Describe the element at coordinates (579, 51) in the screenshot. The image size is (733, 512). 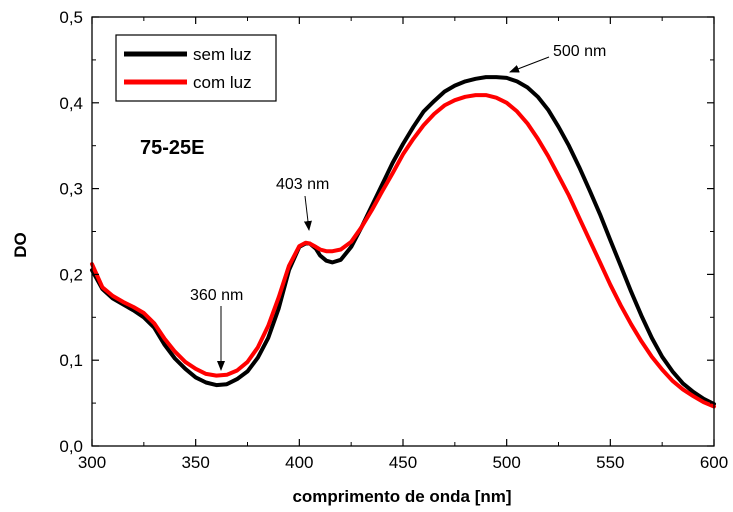
I see `annotation-500nm: 500 nm` at that location.